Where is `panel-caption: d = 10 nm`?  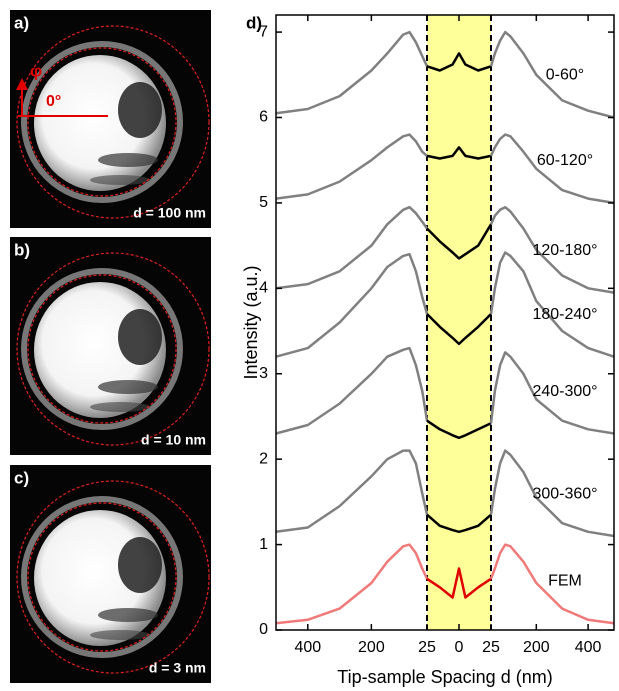
panel-caption: d = 10 nm is located at coordinates (173, 440).